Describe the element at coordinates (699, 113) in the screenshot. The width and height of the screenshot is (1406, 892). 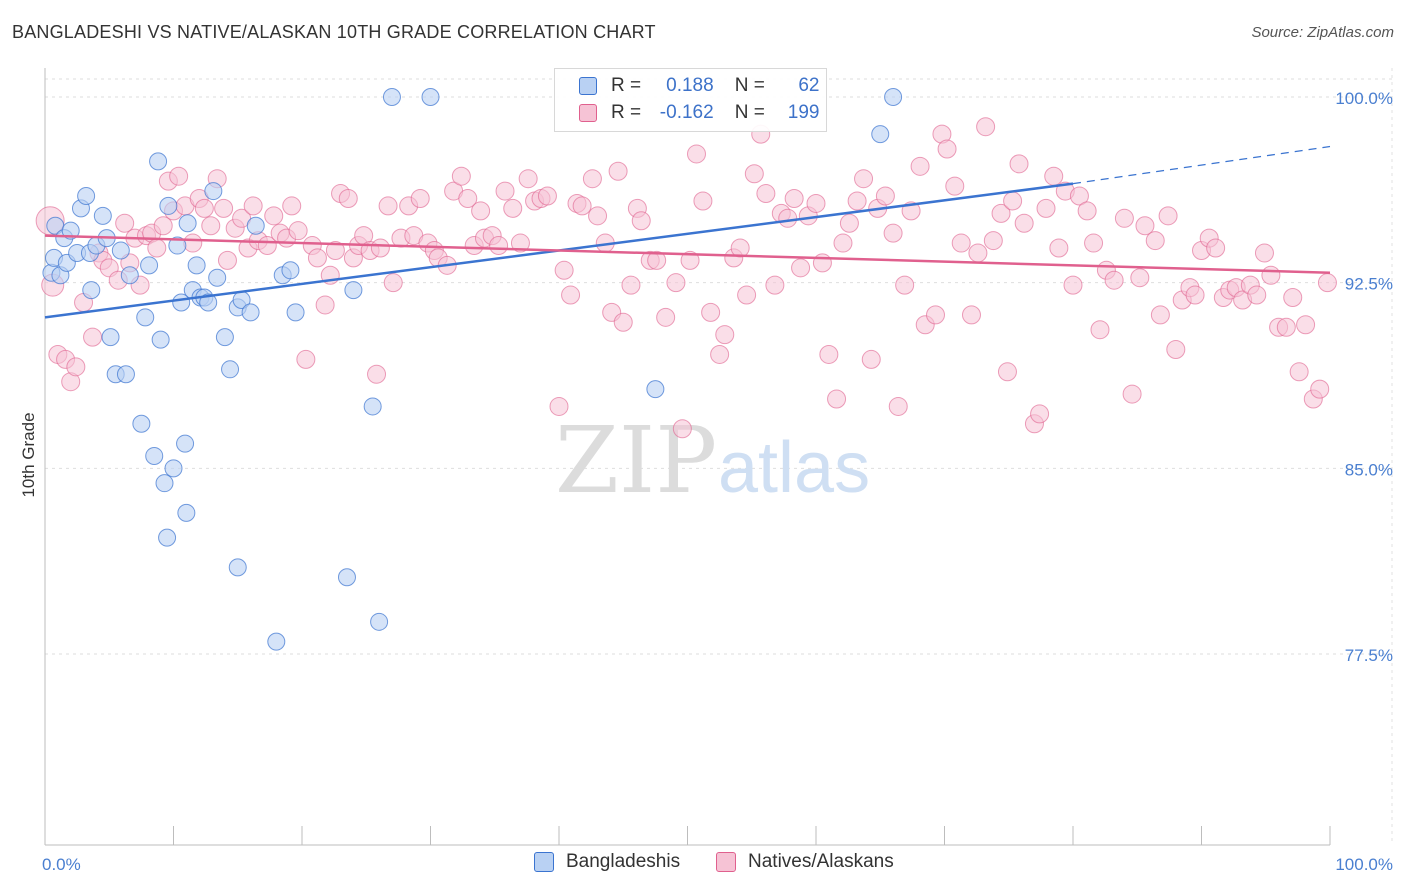
I see `legend-row-pink: R = -0.162 N = 199` at that location.